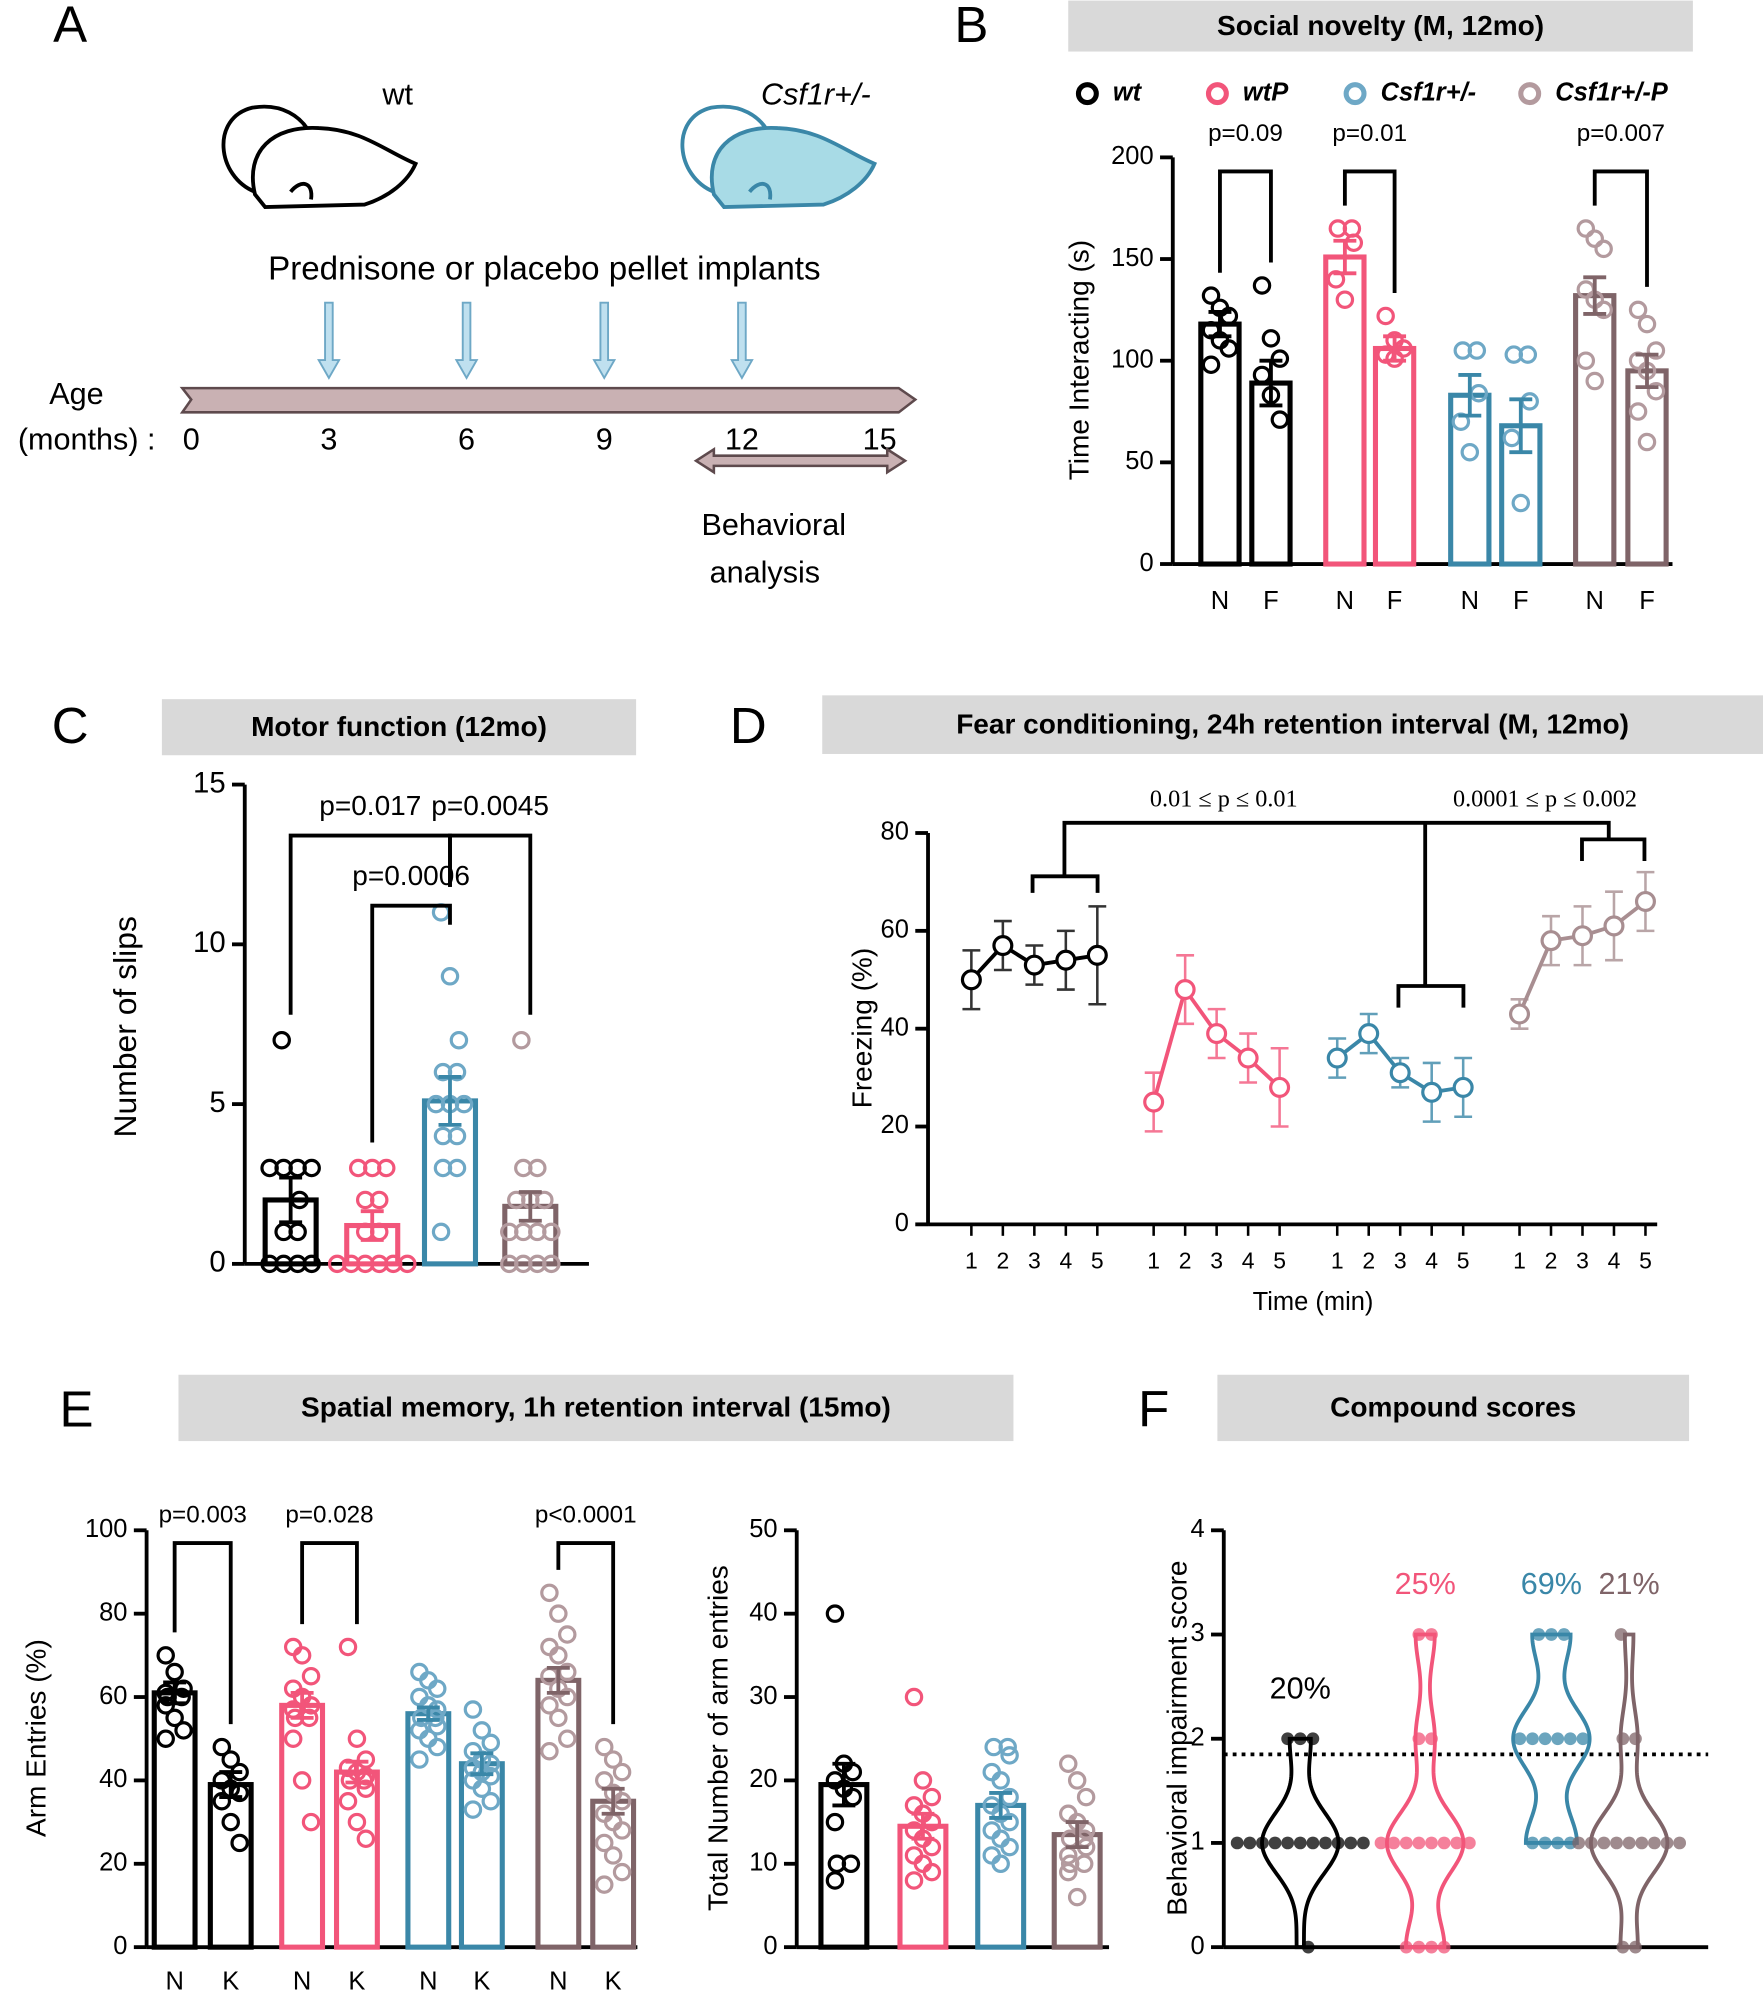  Describe the element at coordinates (1002, 1261) in the screenshot. I see `x-tick-label: 2` at that location.